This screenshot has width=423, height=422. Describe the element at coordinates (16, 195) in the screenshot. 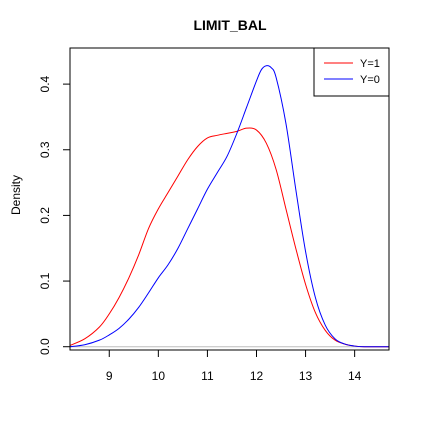

I see `y-axis-title: Density` at that location.